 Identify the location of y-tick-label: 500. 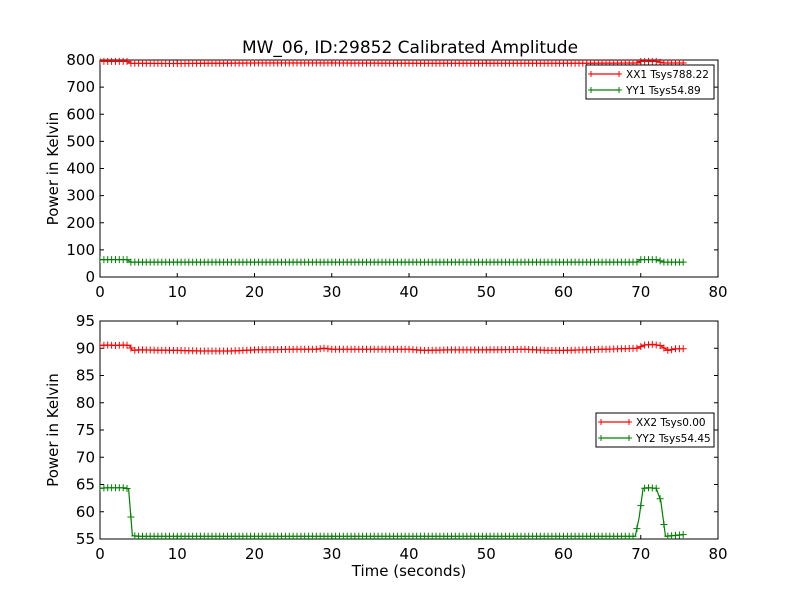
(80, 141).